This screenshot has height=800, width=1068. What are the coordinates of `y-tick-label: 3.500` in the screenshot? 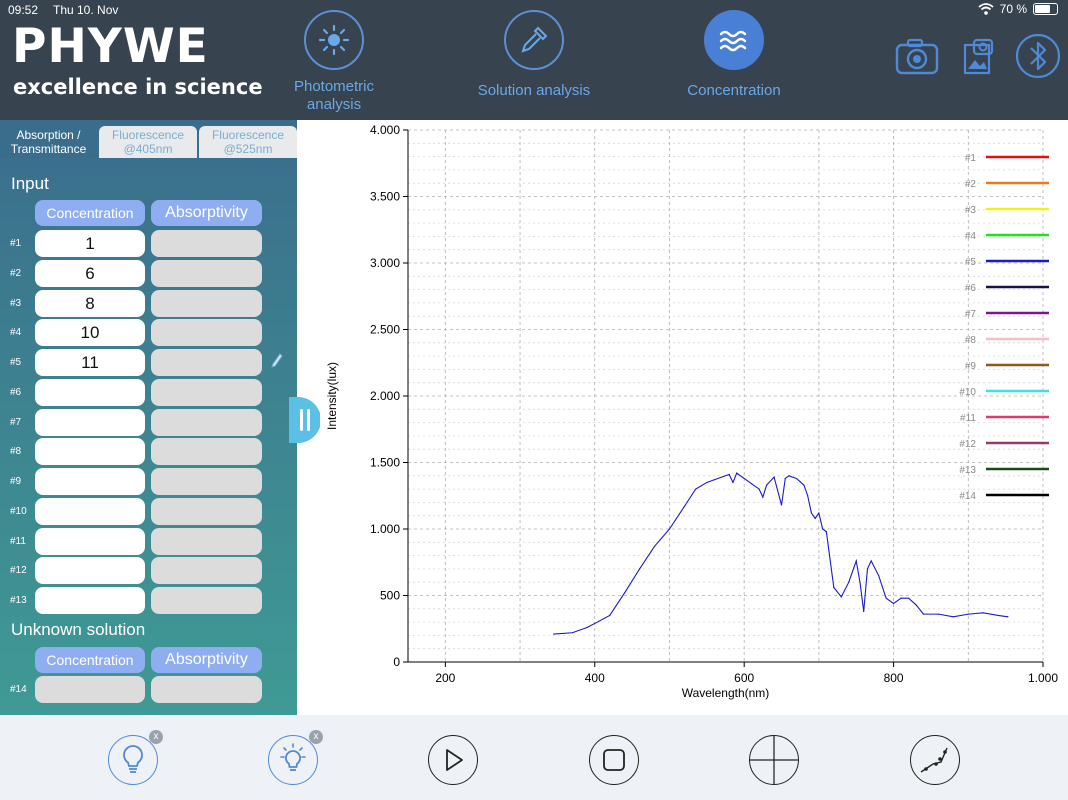 It's located at (385, 197).